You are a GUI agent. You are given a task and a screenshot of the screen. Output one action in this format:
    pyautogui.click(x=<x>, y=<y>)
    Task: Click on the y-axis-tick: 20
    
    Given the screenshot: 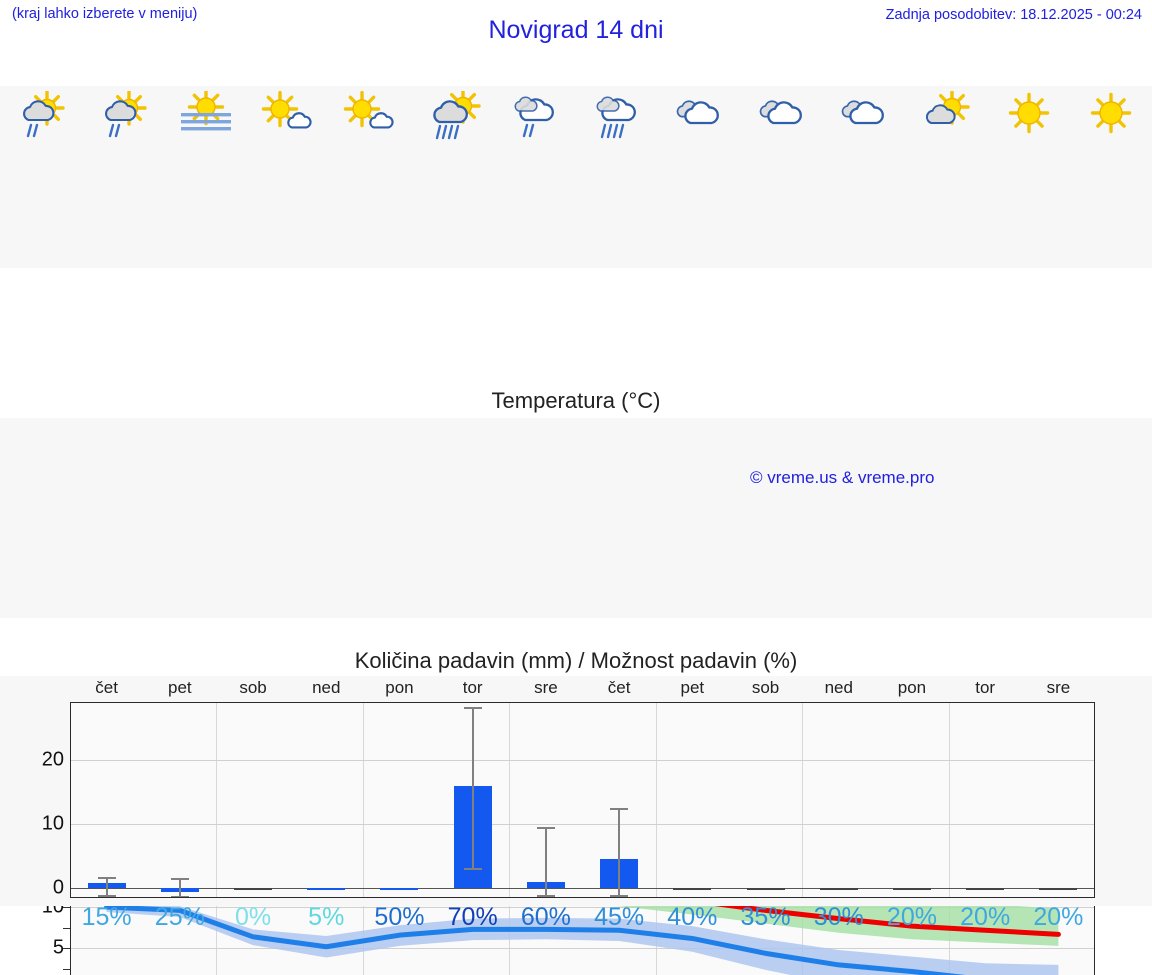 What is the action you would take?
    pyautogui.click(x=52, y=759)
    